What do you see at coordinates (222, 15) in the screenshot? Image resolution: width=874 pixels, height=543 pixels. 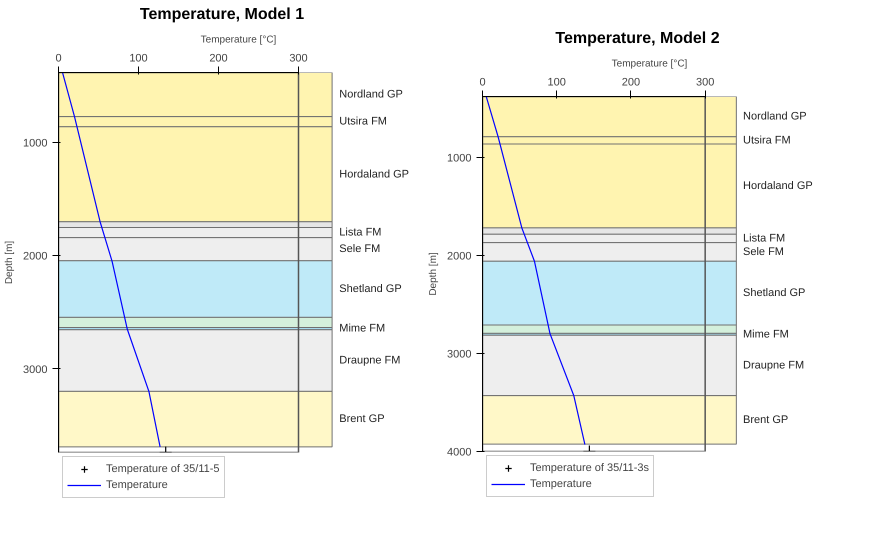 I see `chart-title: Temperature, Model 1` at bounding box center [222, 15].